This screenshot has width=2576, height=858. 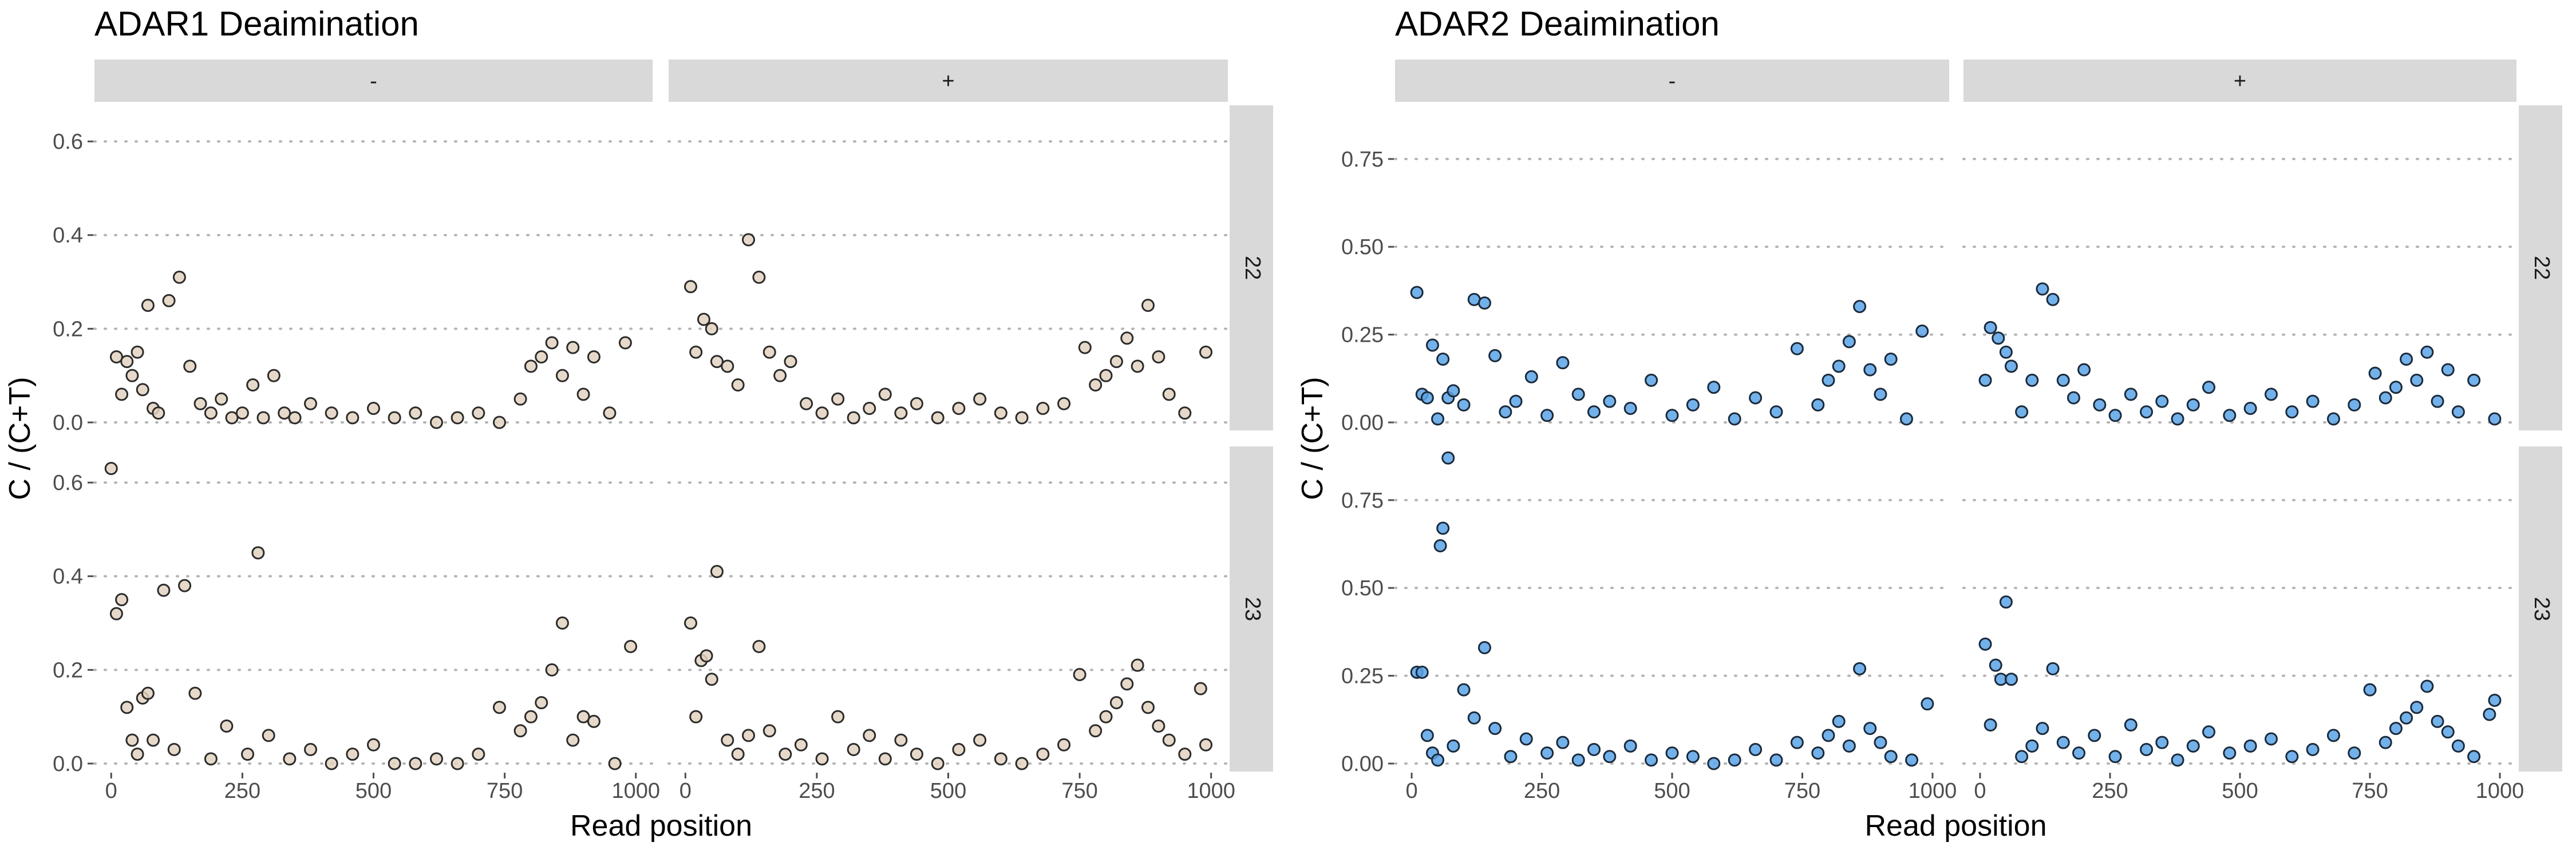 I want to click on y-tick-label: 0.50, so click(x=1362, y=588).